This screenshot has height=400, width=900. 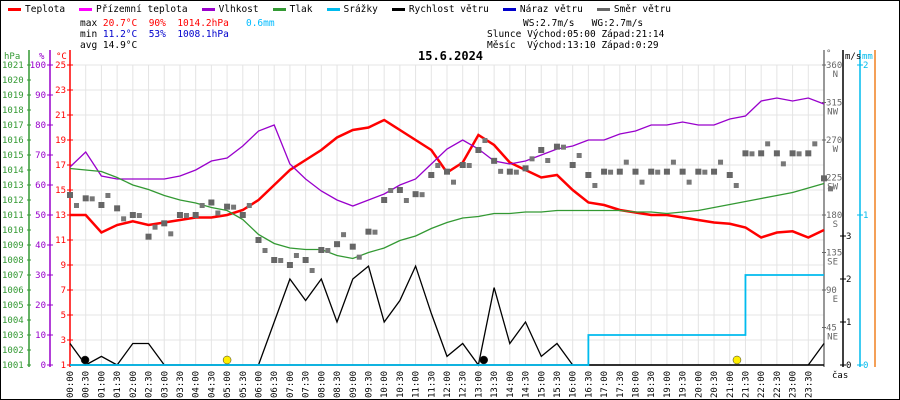 I want to click on rain-tick-label: 2, so click(x=865, y=66).